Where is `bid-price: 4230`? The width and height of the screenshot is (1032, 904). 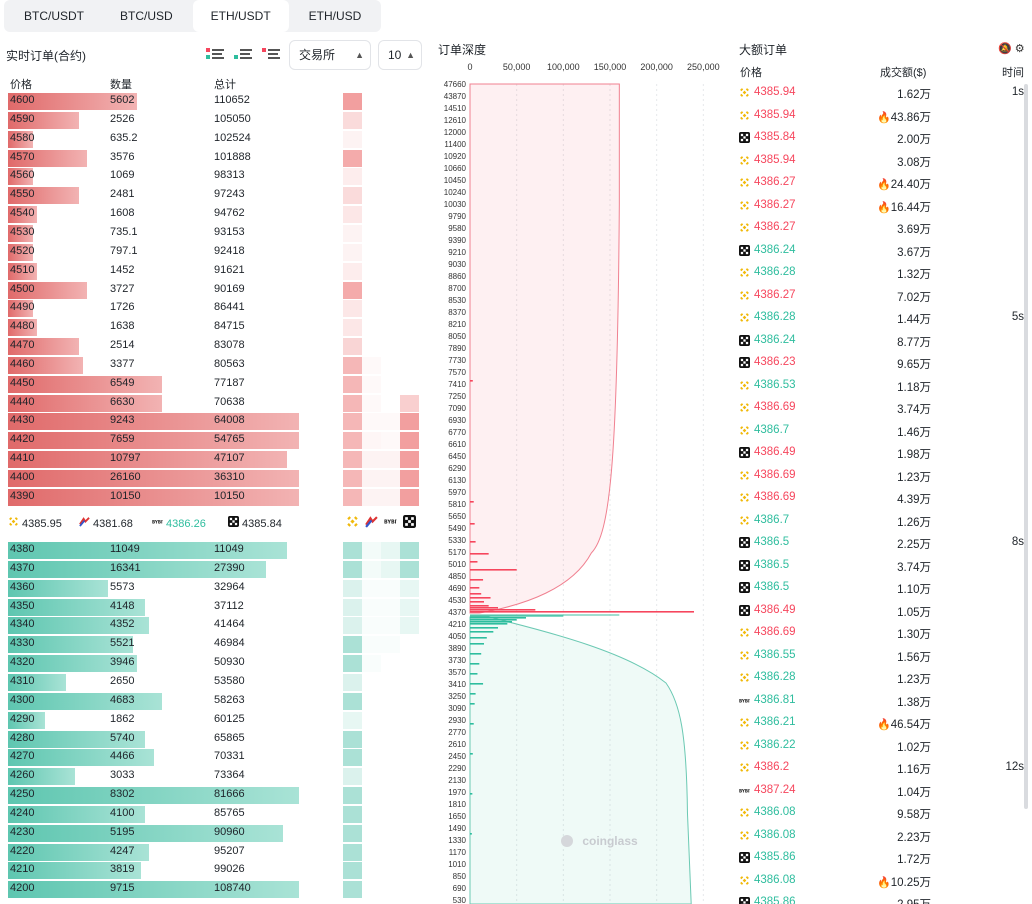 bid-price: 4230 is located at coordinates (22, 831).